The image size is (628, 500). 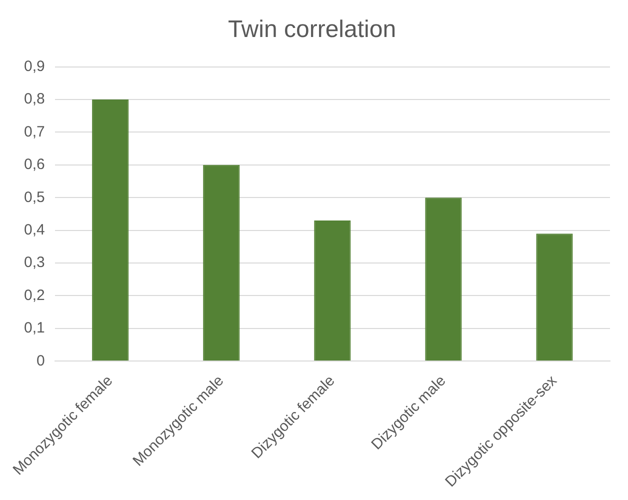 What do you see at coordinates (34, 99) in the screenshot?
I see `y-tick-label: 0,8` at bounding box center [34, 99].